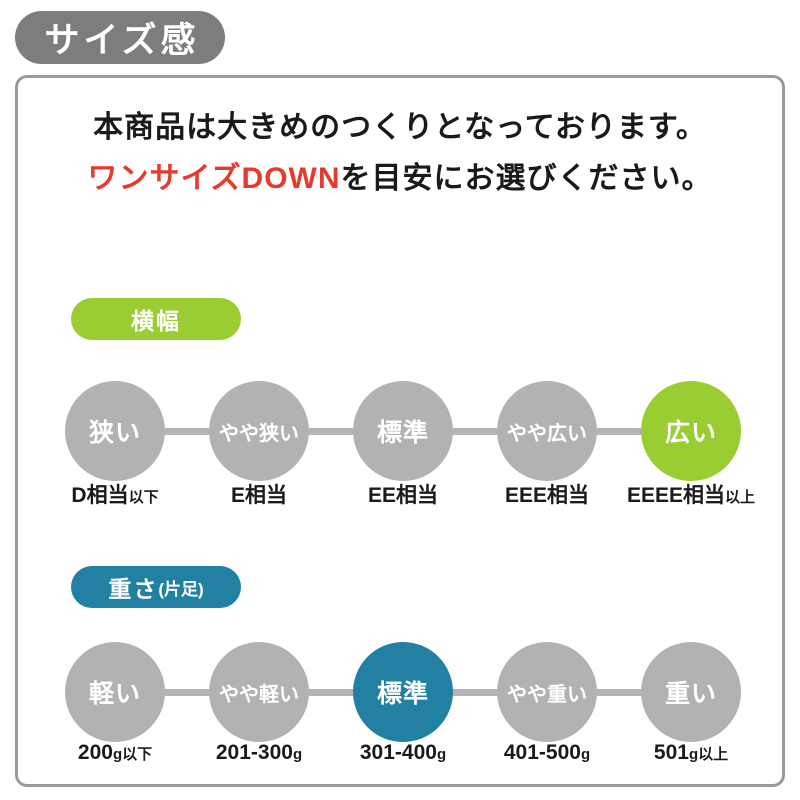 This screenshot has height=800, width=800. Describe the element at coordinates (671, 752) in the screenshot. I see `weight-value-501-main: 501` at that location.